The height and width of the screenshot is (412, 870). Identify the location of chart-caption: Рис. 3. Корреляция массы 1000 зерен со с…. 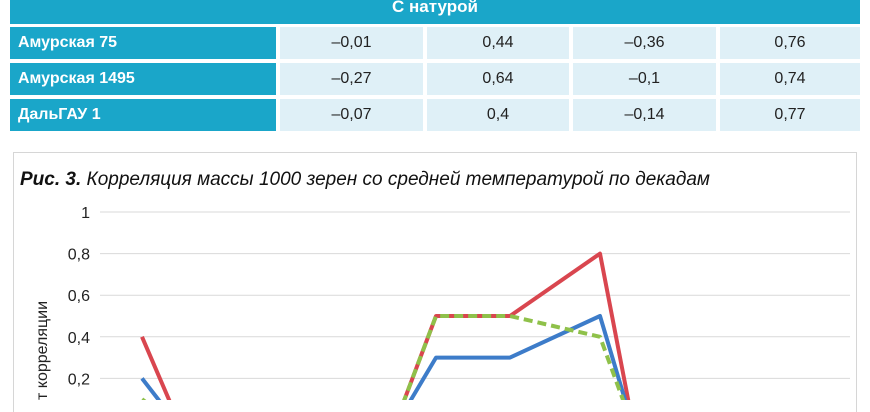
(365, 180).